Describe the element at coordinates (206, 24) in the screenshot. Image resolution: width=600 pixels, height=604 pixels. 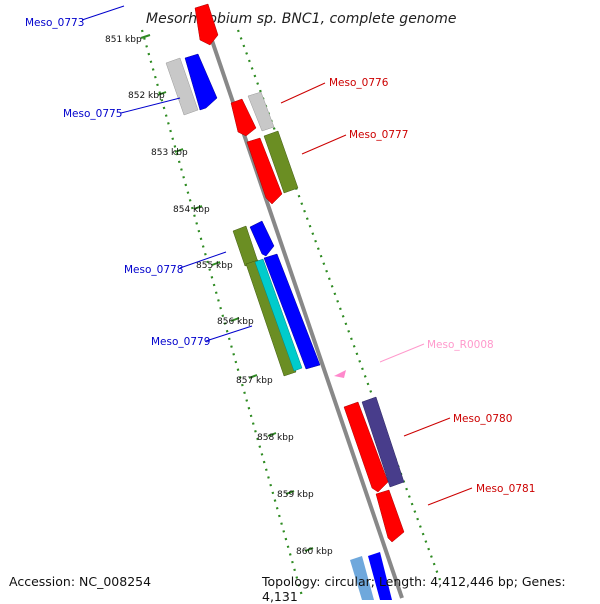
I see `gene-arrow-red` at that location.